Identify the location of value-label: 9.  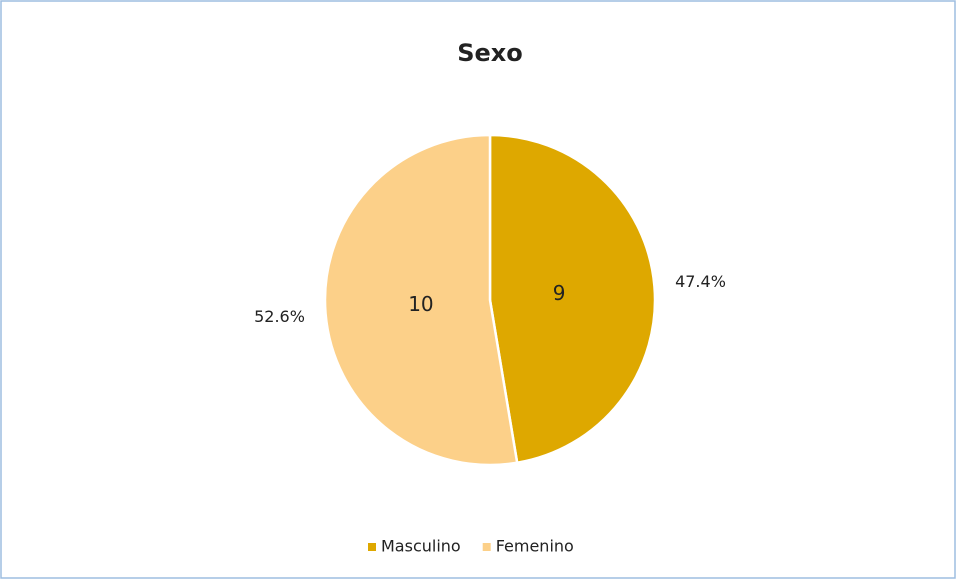
(559, 293).